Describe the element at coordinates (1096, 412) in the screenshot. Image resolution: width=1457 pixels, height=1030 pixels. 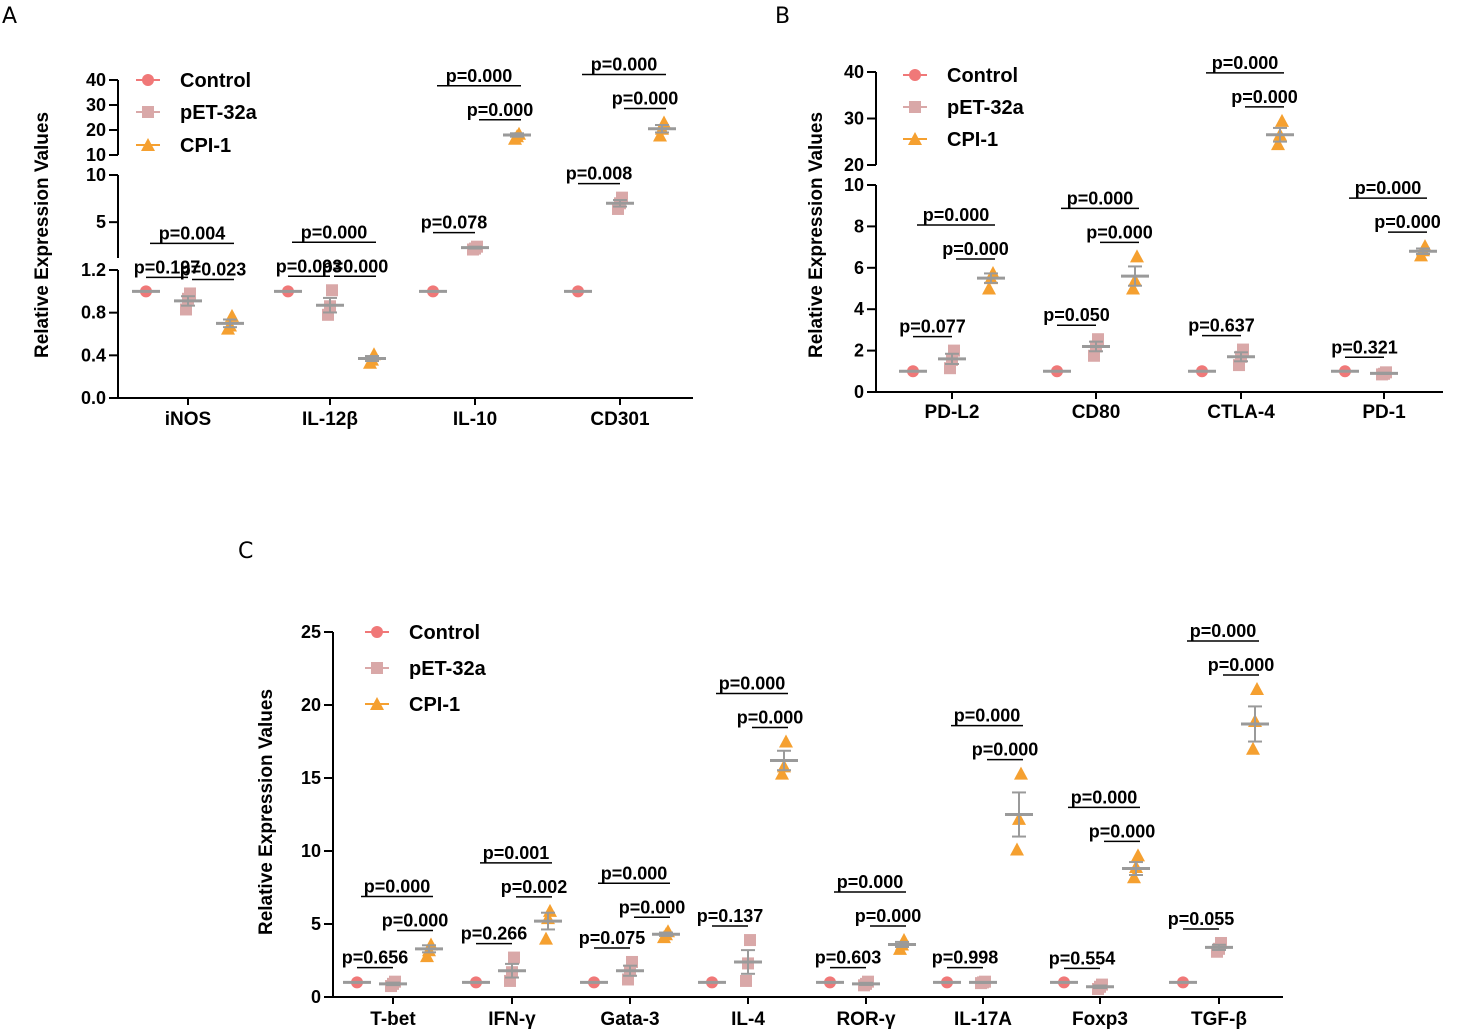
I see `x-tick-label: CD80` at that location.